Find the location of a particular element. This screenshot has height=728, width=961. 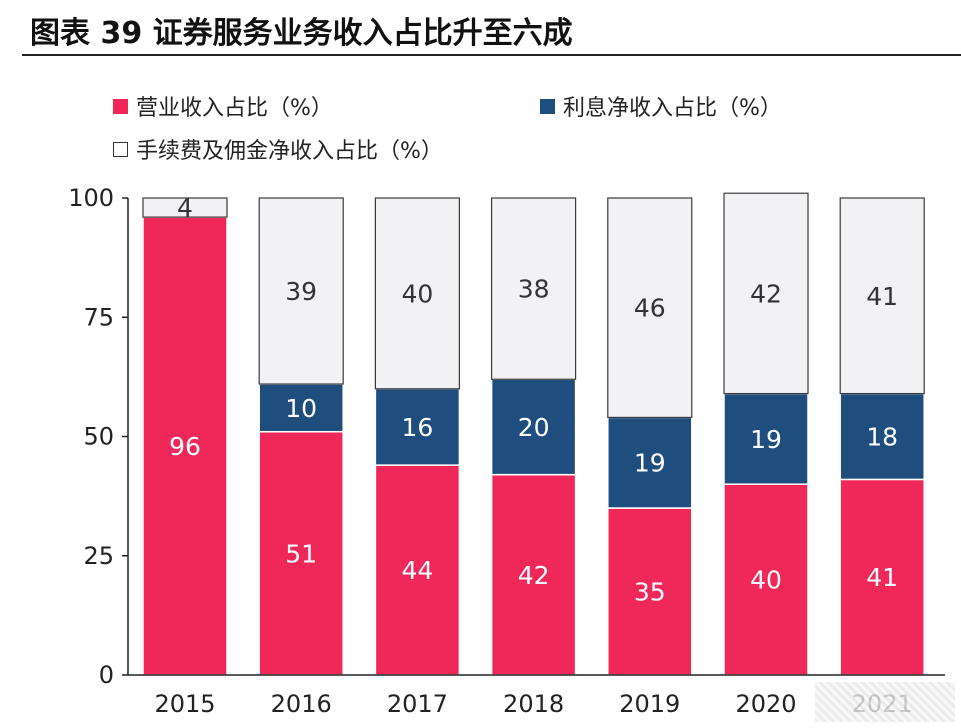

bar-brokerage-2018 is located at coordinates (533, 574).